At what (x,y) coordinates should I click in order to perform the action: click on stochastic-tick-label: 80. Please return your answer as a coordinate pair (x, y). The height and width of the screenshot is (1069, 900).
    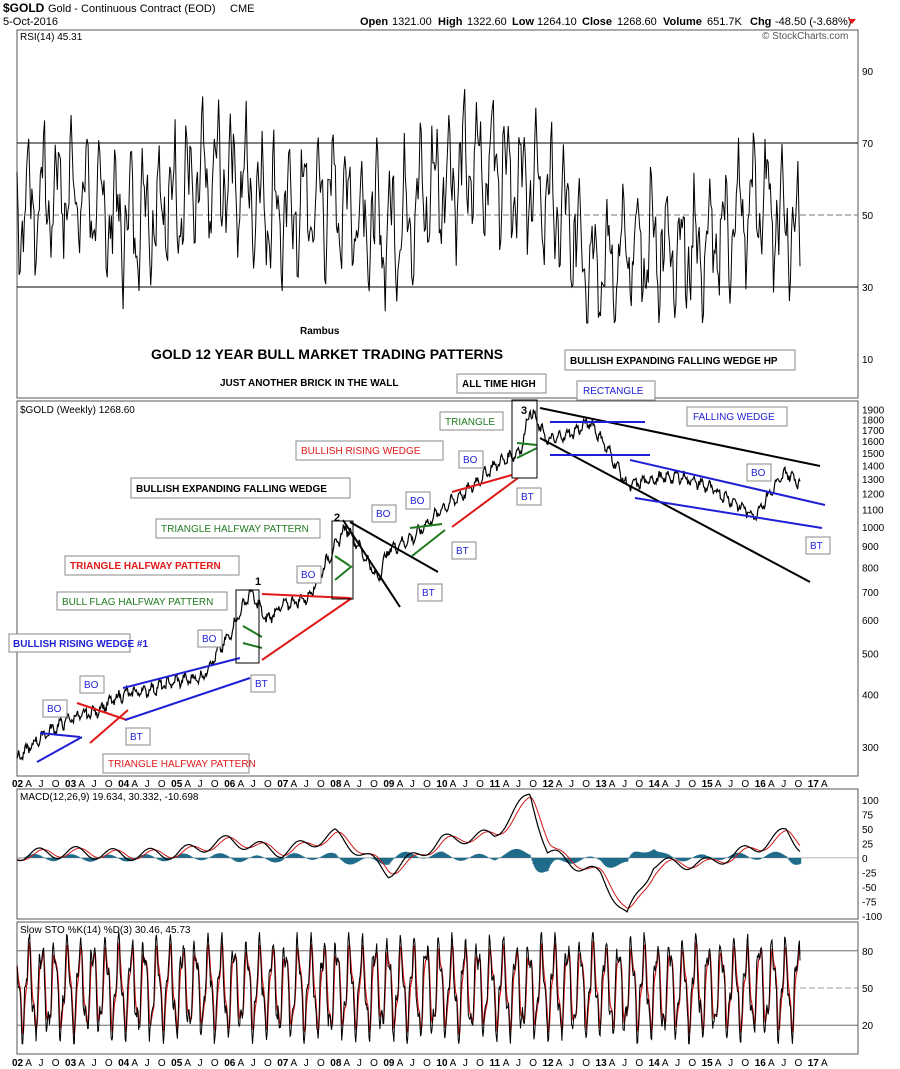
    Looking at the image, I should click on (868, 952).